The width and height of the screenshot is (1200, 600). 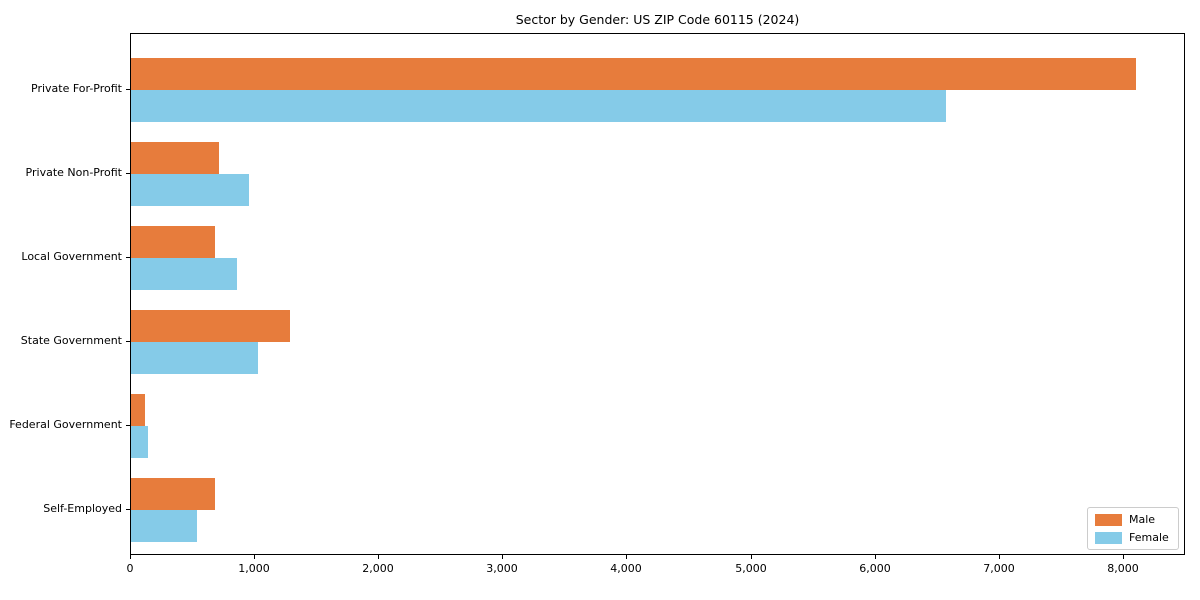 What do you see at coordinates (210, 325) in the screenshot?
I see `bar-male-state-government` at bounding box center [210, 325].